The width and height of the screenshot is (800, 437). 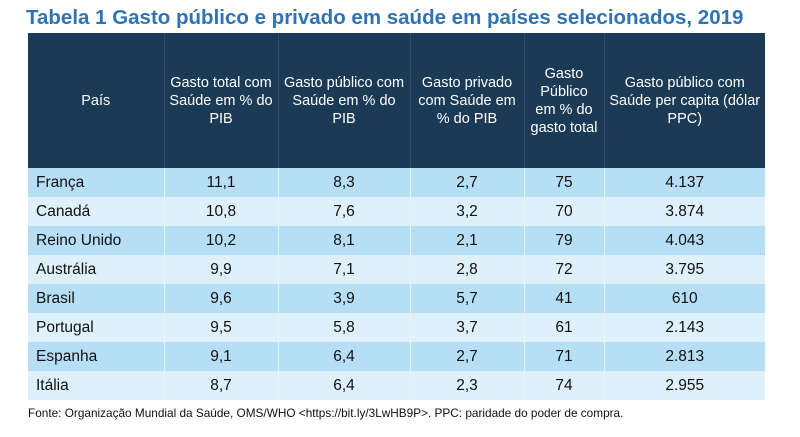 I want to click on header-public-share: Gasto Público em % do gasto total, so click(x=564, y=100).